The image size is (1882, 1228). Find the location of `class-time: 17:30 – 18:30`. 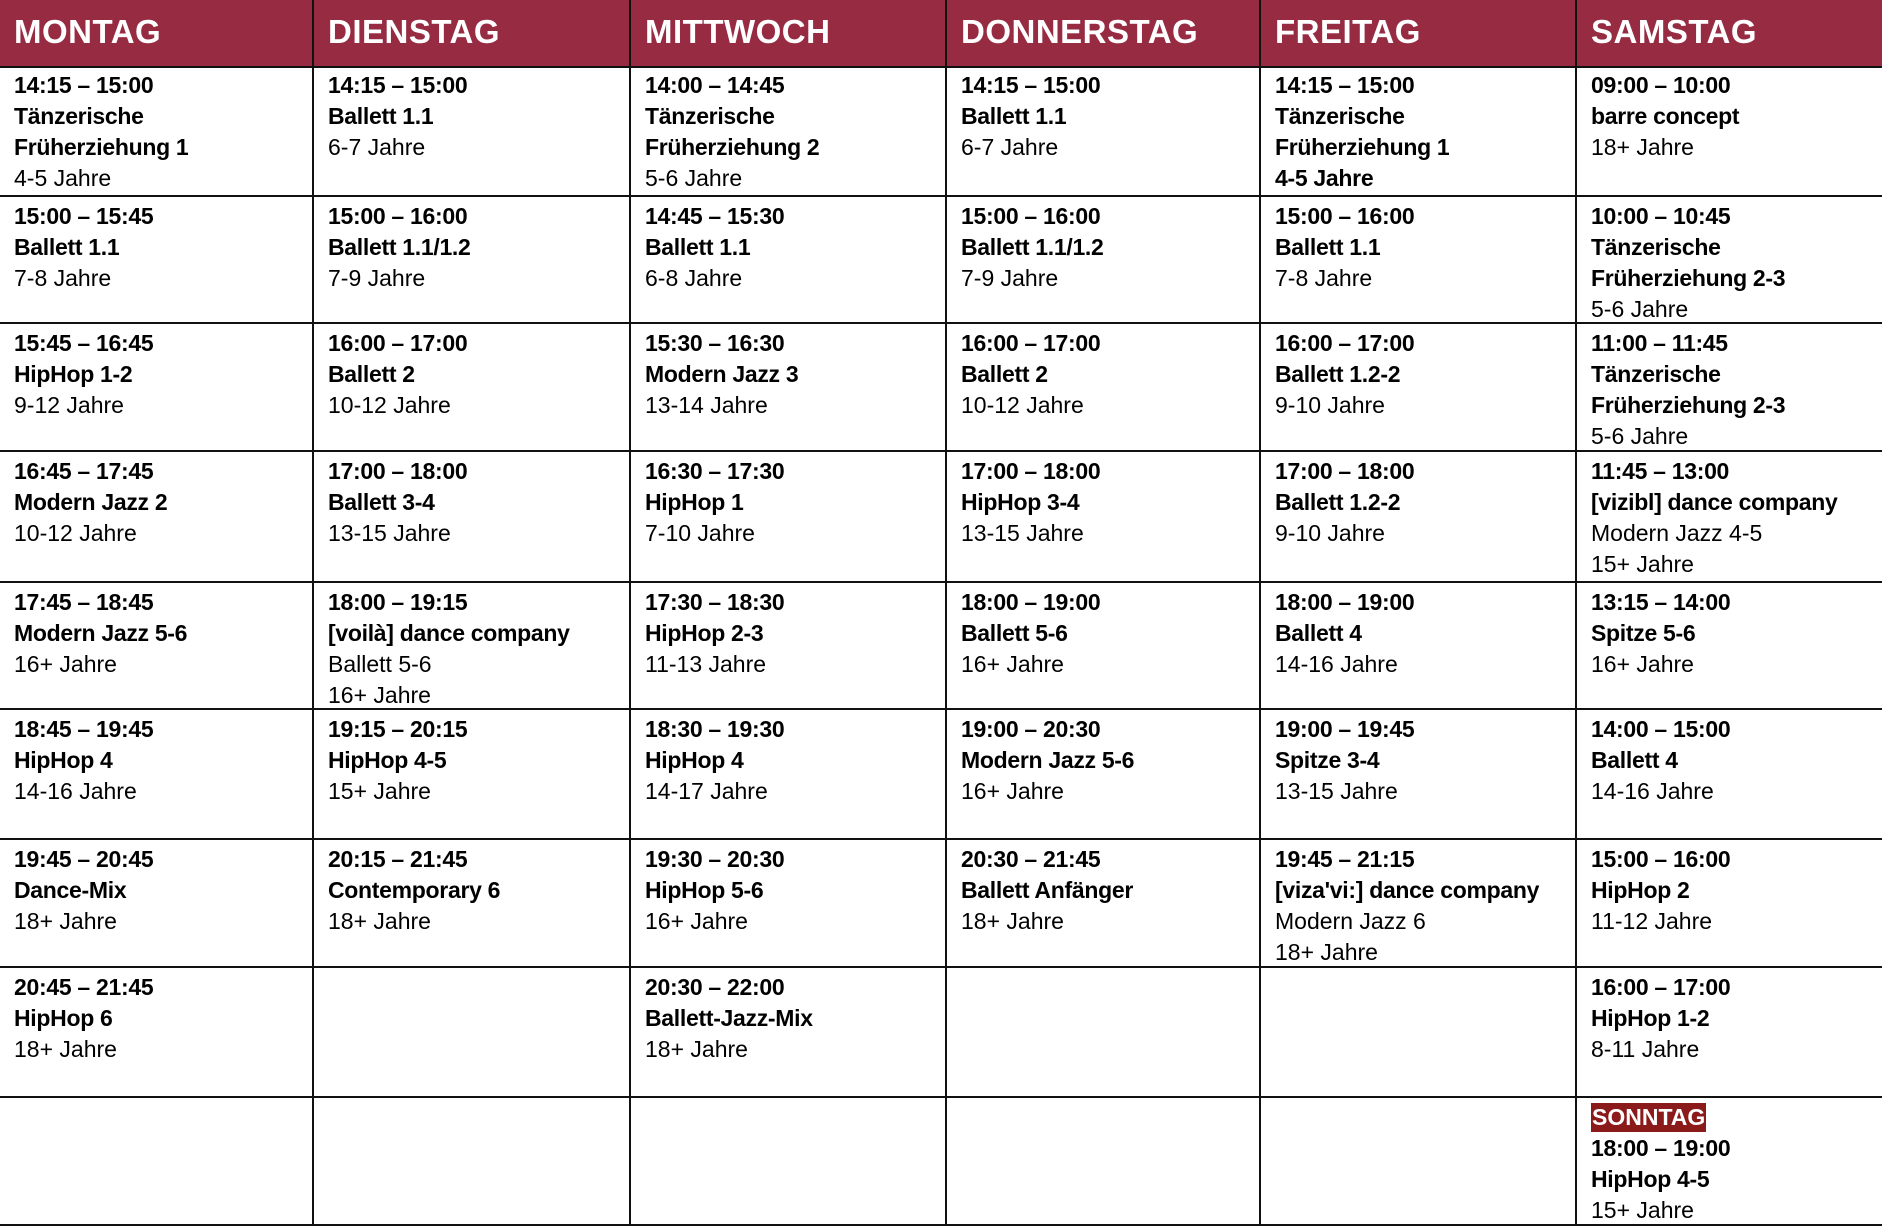

class-time: 17:30 – 18:30 is located at coordinates (715, 602).